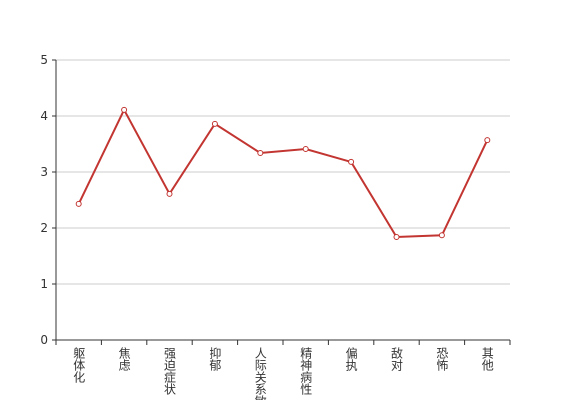 This screenshot has height=400, width=567. What do you see at coordinates (170, 371) in the screenshot?
I see `x-tick-label: 强迫症状` at bounding box center [170, 371].